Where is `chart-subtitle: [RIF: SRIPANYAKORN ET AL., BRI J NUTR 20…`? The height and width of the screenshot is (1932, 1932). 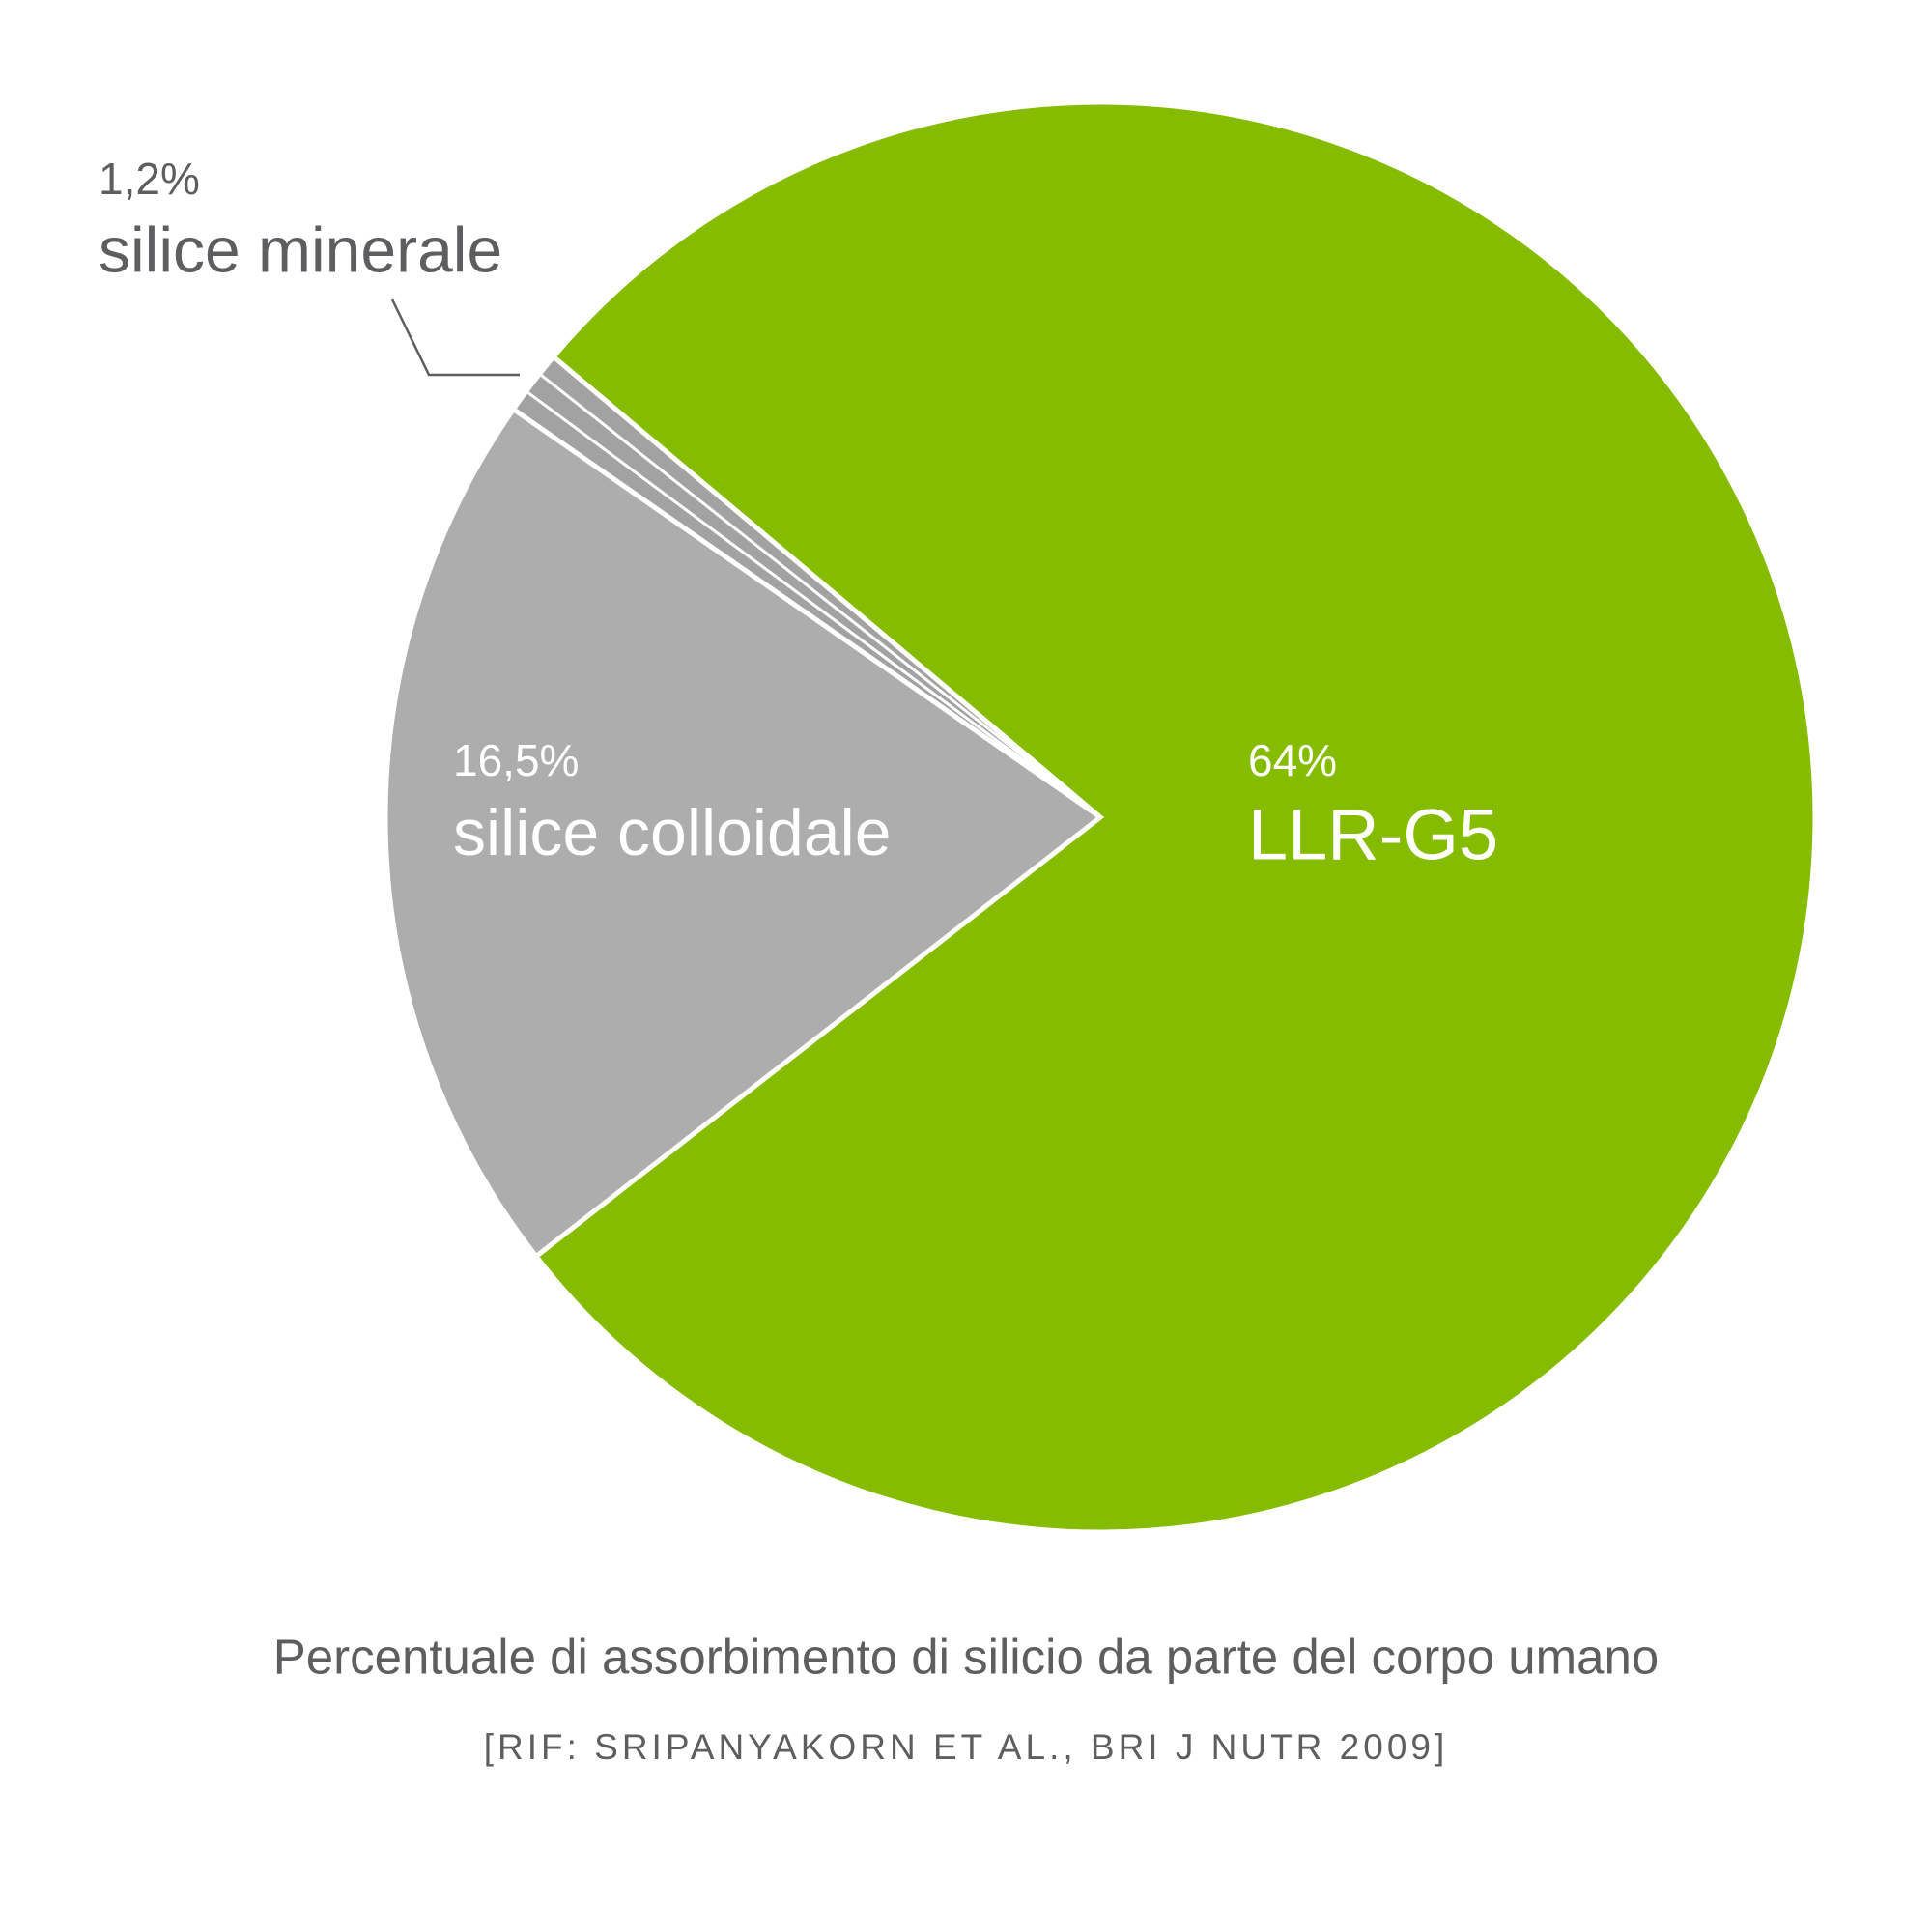
chart-subtitle: [RIF: SRIPANYAKORN ET AL., BRI J NUTR 20… is located at coordinates (966, 1747).